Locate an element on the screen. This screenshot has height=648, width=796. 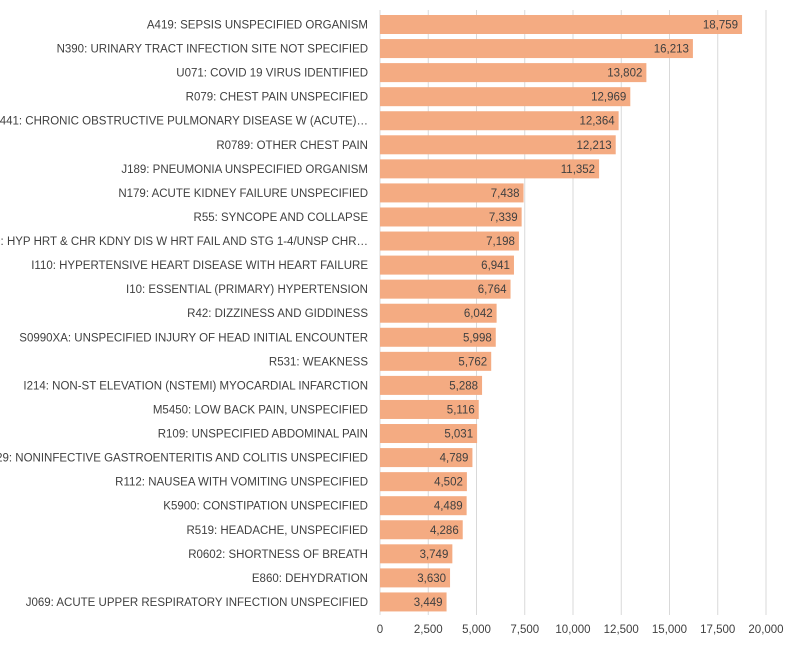
category-label: J189: PNEUMONIA UNSPECIFIED ORGANISM is located at coordinates (244, 170).